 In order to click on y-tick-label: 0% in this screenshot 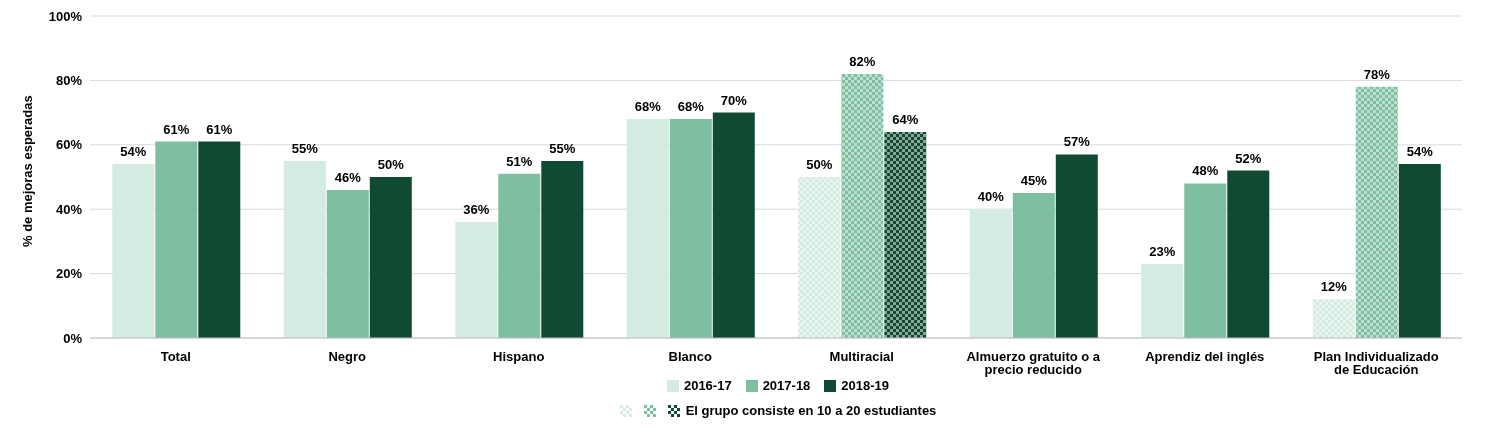, I will do `click(73, 338)`.